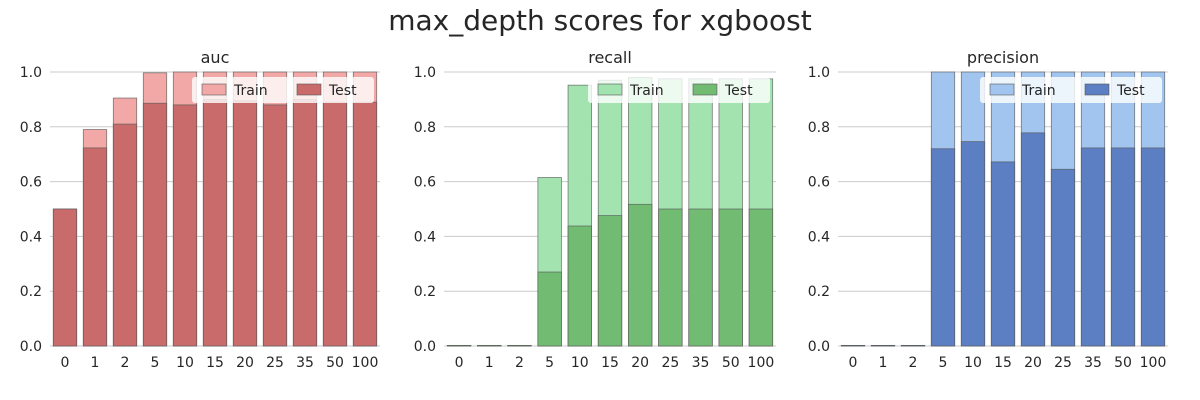 The image size is (1200, 400). I want to click on panel-title: auc, so click(215, 57).